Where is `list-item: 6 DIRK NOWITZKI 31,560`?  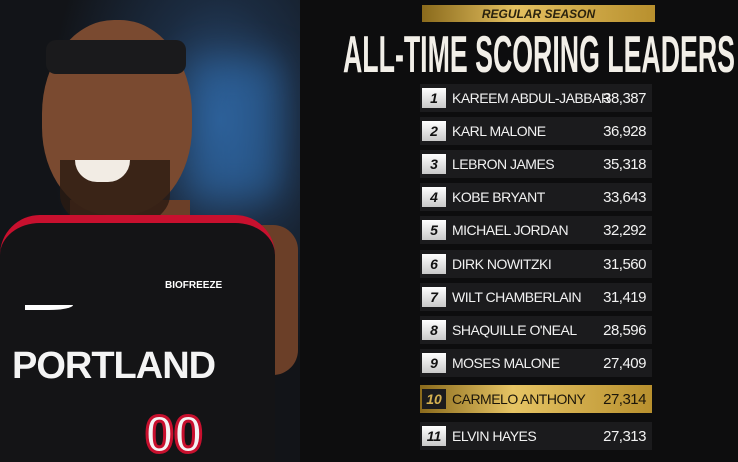 list-item: 6 DIRK NOWITZKI 31,560 is located at coordinates (536, 264).